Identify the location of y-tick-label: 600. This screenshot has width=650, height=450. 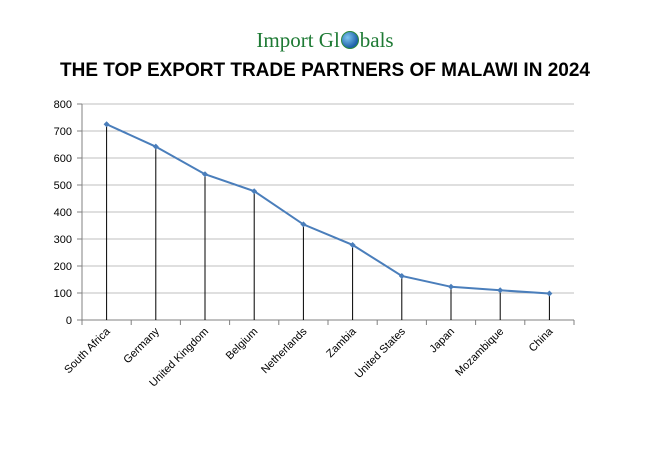
(63, 159).